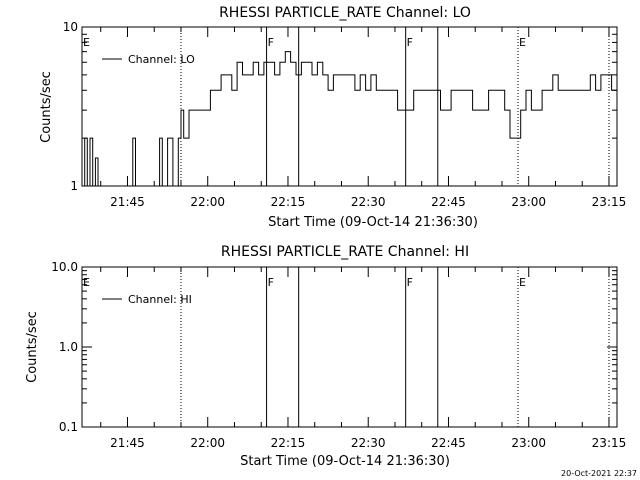  I want to click on legend-entry: Channel: LO, so click(161, 59).